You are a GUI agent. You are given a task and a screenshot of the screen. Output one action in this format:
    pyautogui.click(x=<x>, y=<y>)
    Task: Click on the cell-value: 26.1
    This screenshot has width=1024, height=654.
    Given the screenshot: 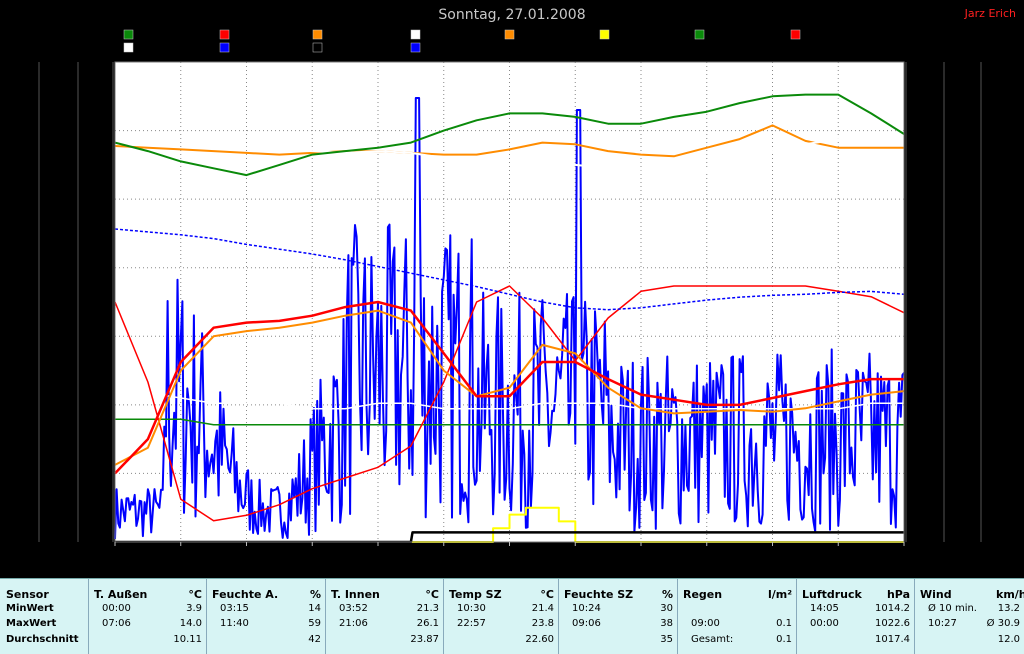 What is the action you would take?
    pyautogui.click(x=427, y=623)
    